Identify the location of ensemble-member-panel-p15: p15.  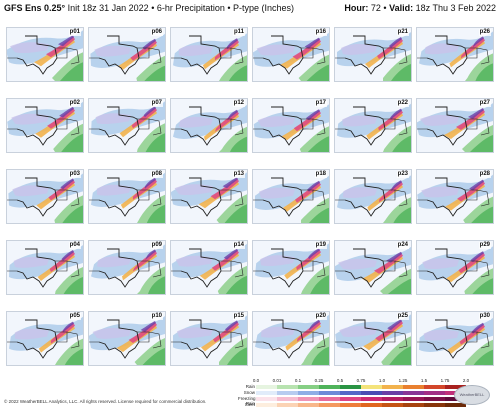
(209, 338).